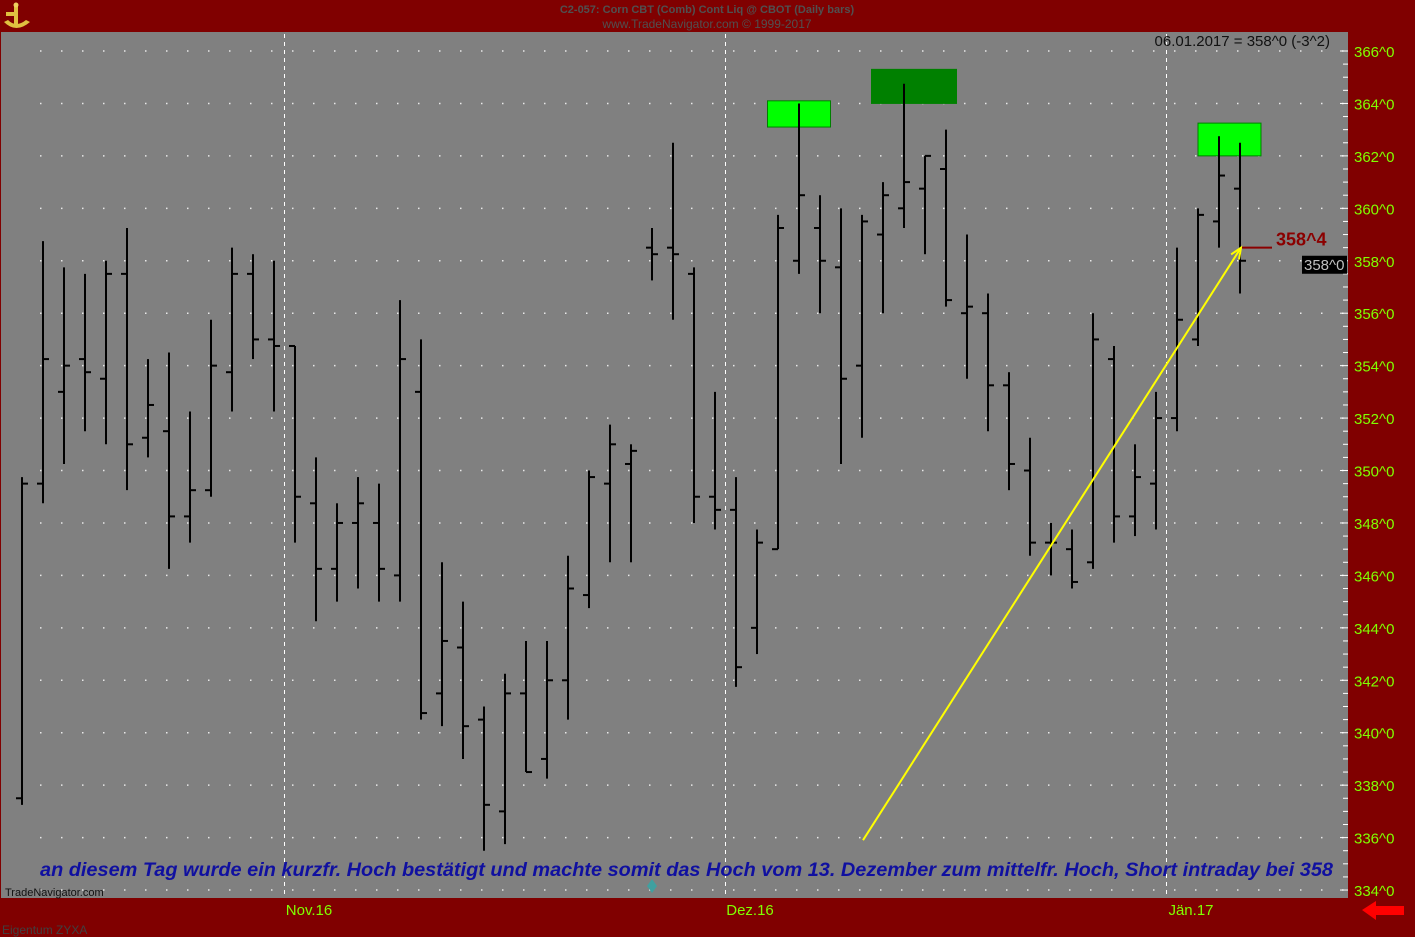  I want to click on y-tick-label: 342^0, so click(1374, 681).